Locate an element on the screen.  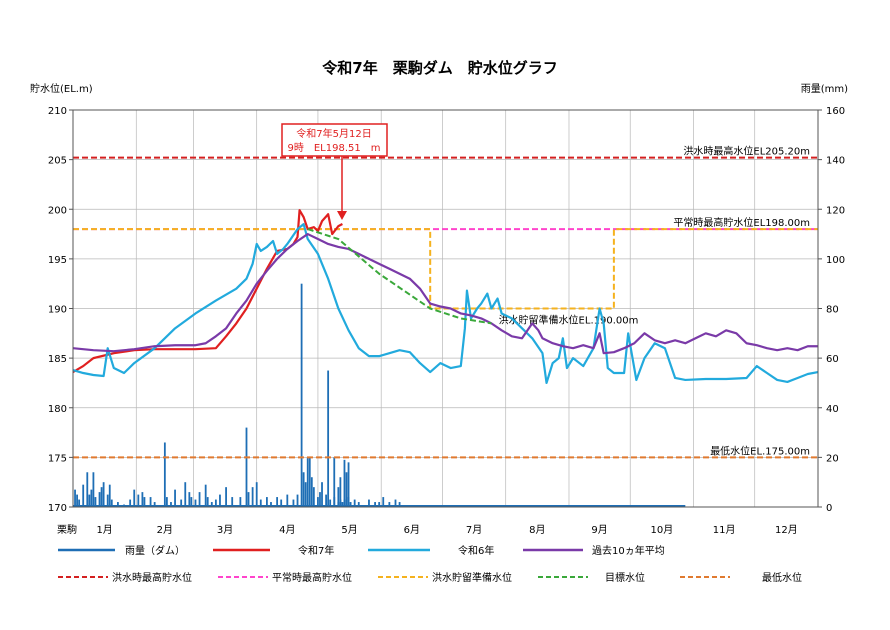
y-tick-label-left: 195 is located at coordinates (57, 260).